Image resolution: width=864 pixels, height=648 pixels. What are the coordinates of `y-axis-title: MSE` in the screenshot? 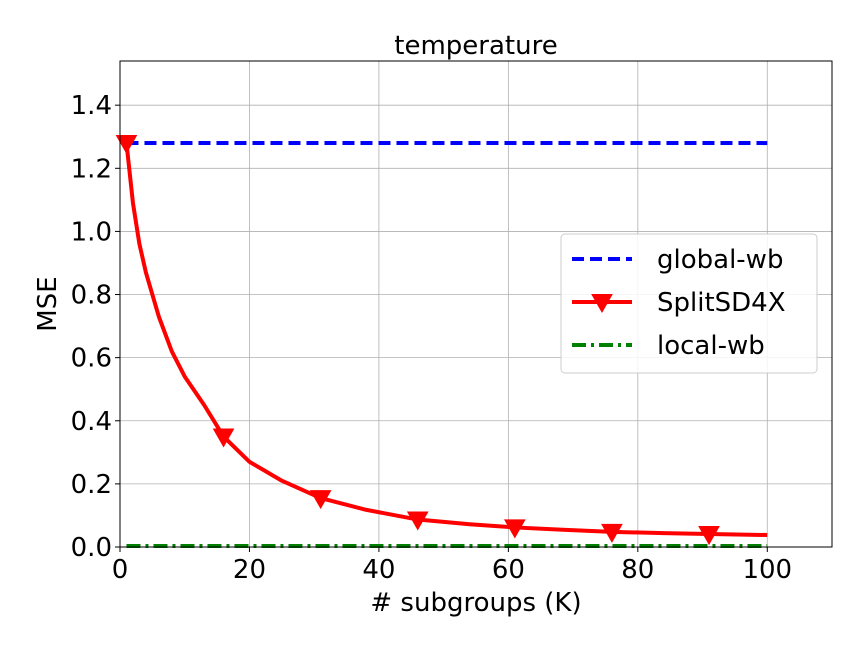 It's located at (48, 303).